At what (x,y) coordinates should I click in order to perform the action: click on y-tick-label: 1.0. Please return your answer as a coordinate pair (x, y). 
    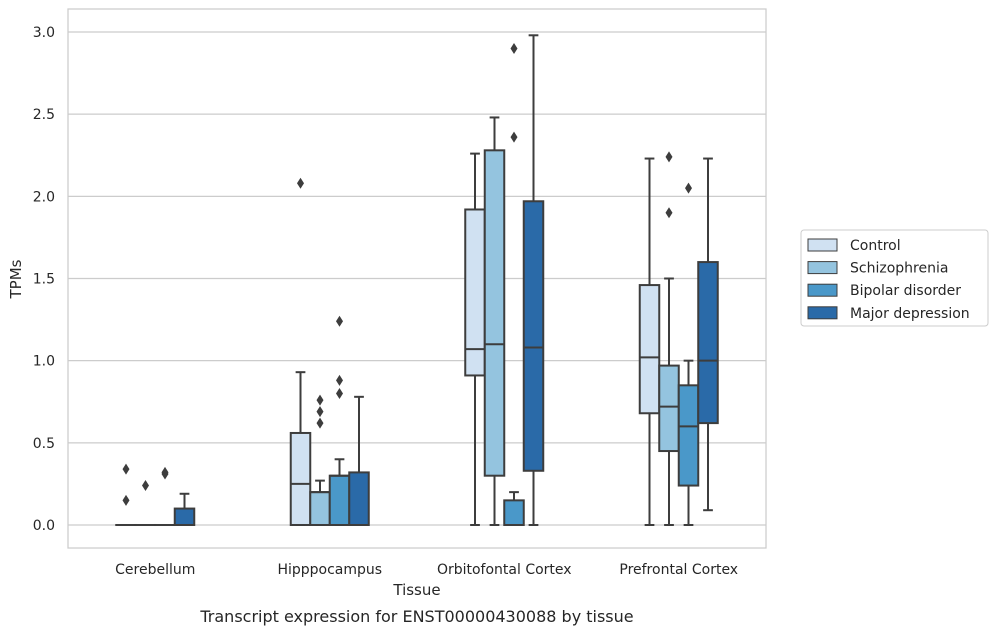
    Looking at the image, I should click on (44, 362).